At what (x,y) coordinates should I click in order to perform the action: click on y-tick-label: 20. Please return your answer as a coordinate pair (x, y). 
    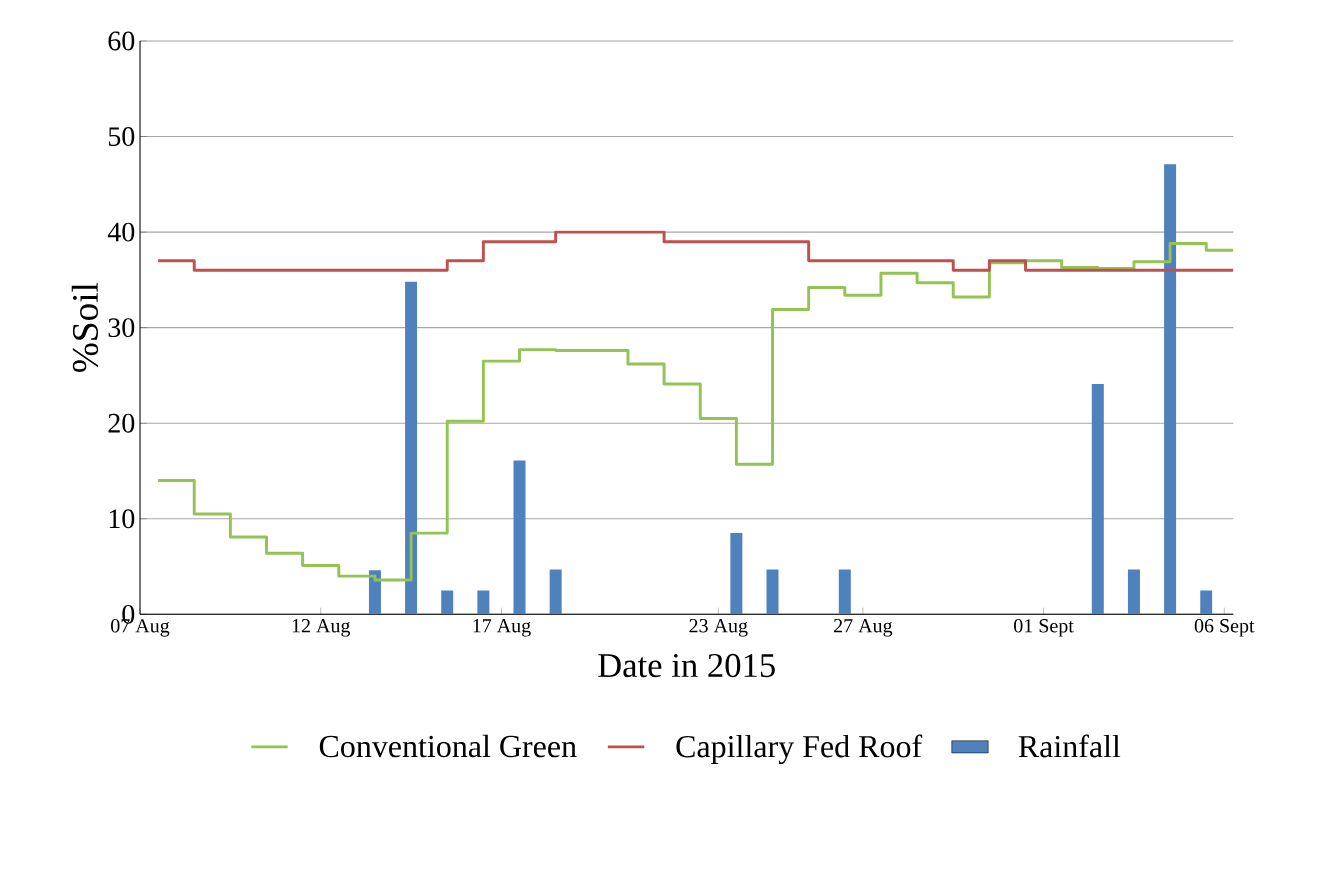
    Looking at the image, I should click on (121, 423).